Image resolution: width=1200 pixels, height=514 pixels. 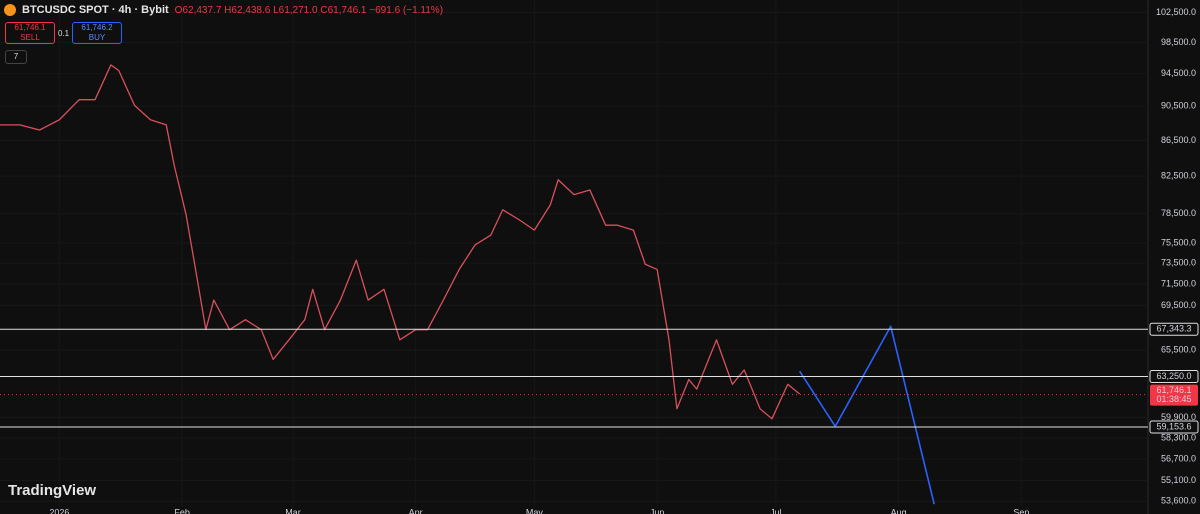 I want to click on y-tick-label: 82,500.0, so click(x=1178, y=175).